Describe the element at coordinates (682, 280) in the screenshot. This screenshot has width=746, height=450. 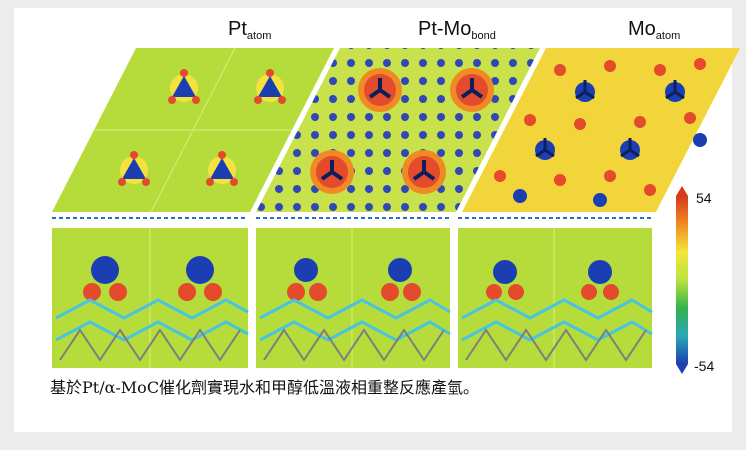
I see `colorbar` at that location.